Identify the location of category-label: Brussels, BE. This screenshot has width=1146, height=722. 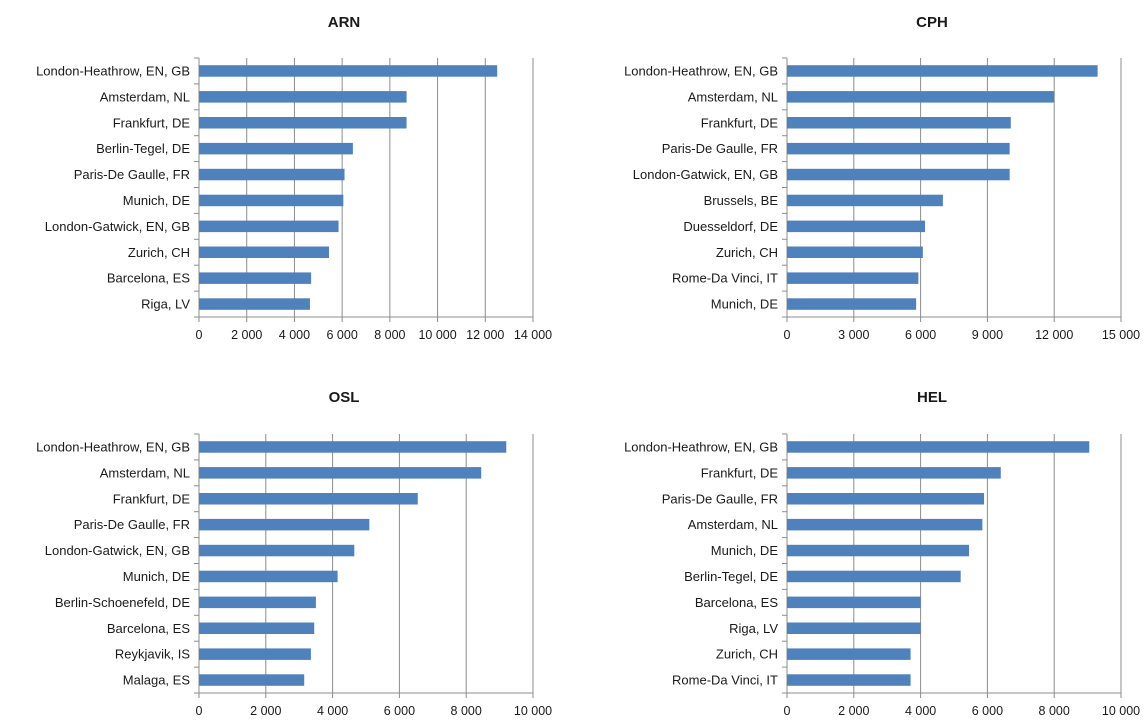
(741, 200).